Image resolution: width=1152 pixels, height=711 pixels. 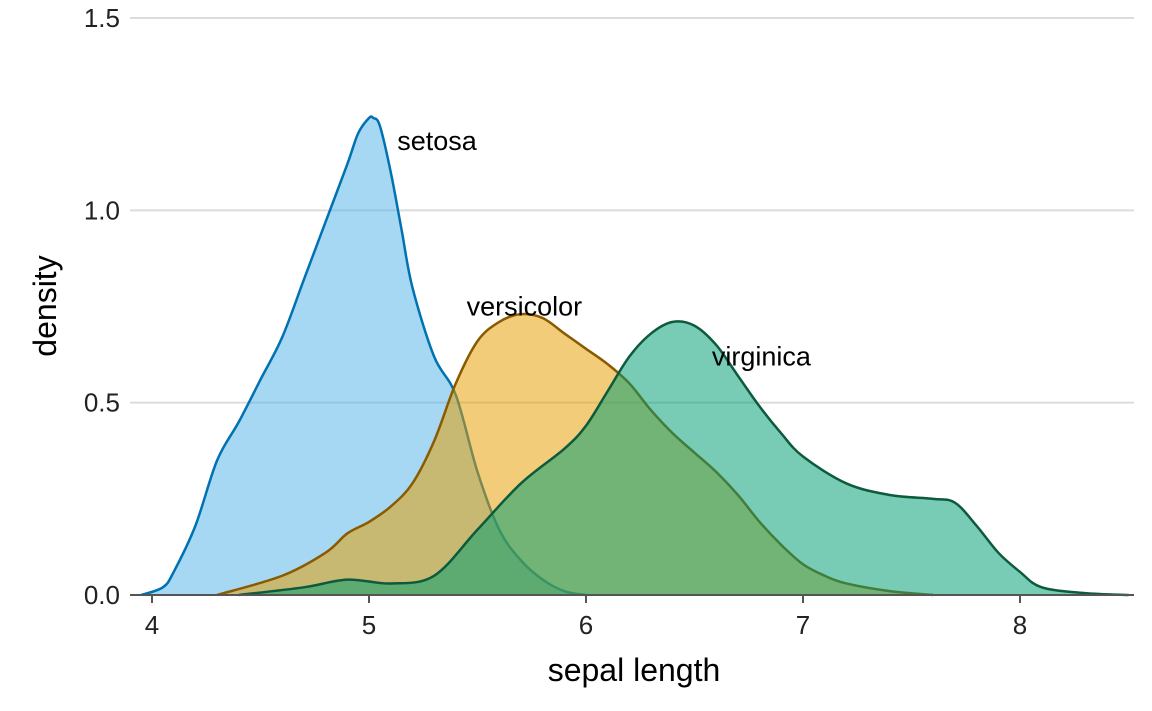 What do you see at coordinates (634, 670) in the screenshot?
I see `x-axis-title: sepal length` at bounding box center [634, 670].